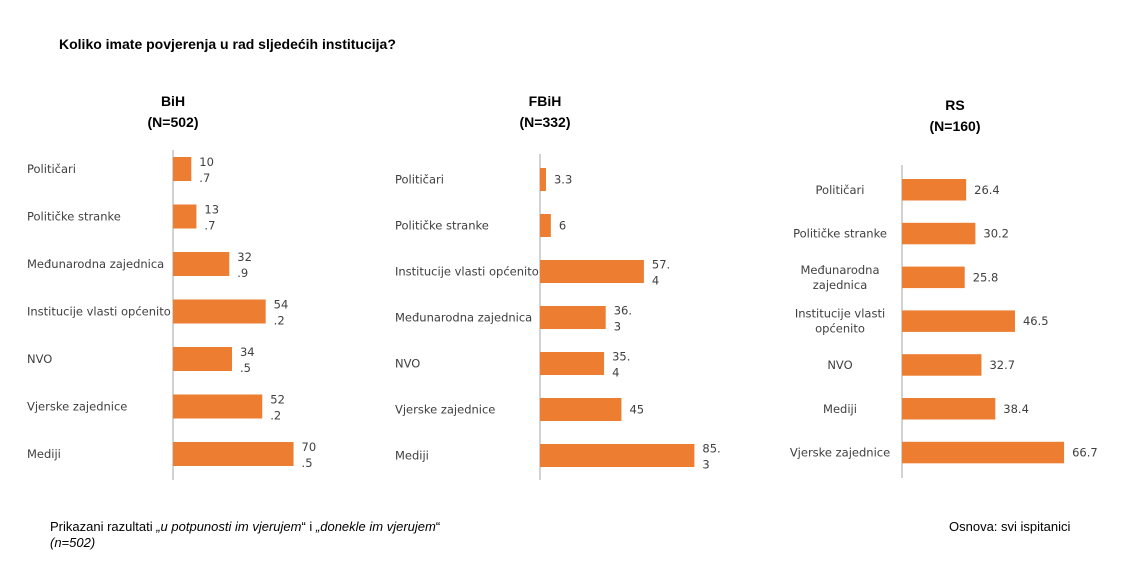 The height and width of the screenshot is (568, 1135). I want to click on data-label: 46.5, so click(1036, 321).